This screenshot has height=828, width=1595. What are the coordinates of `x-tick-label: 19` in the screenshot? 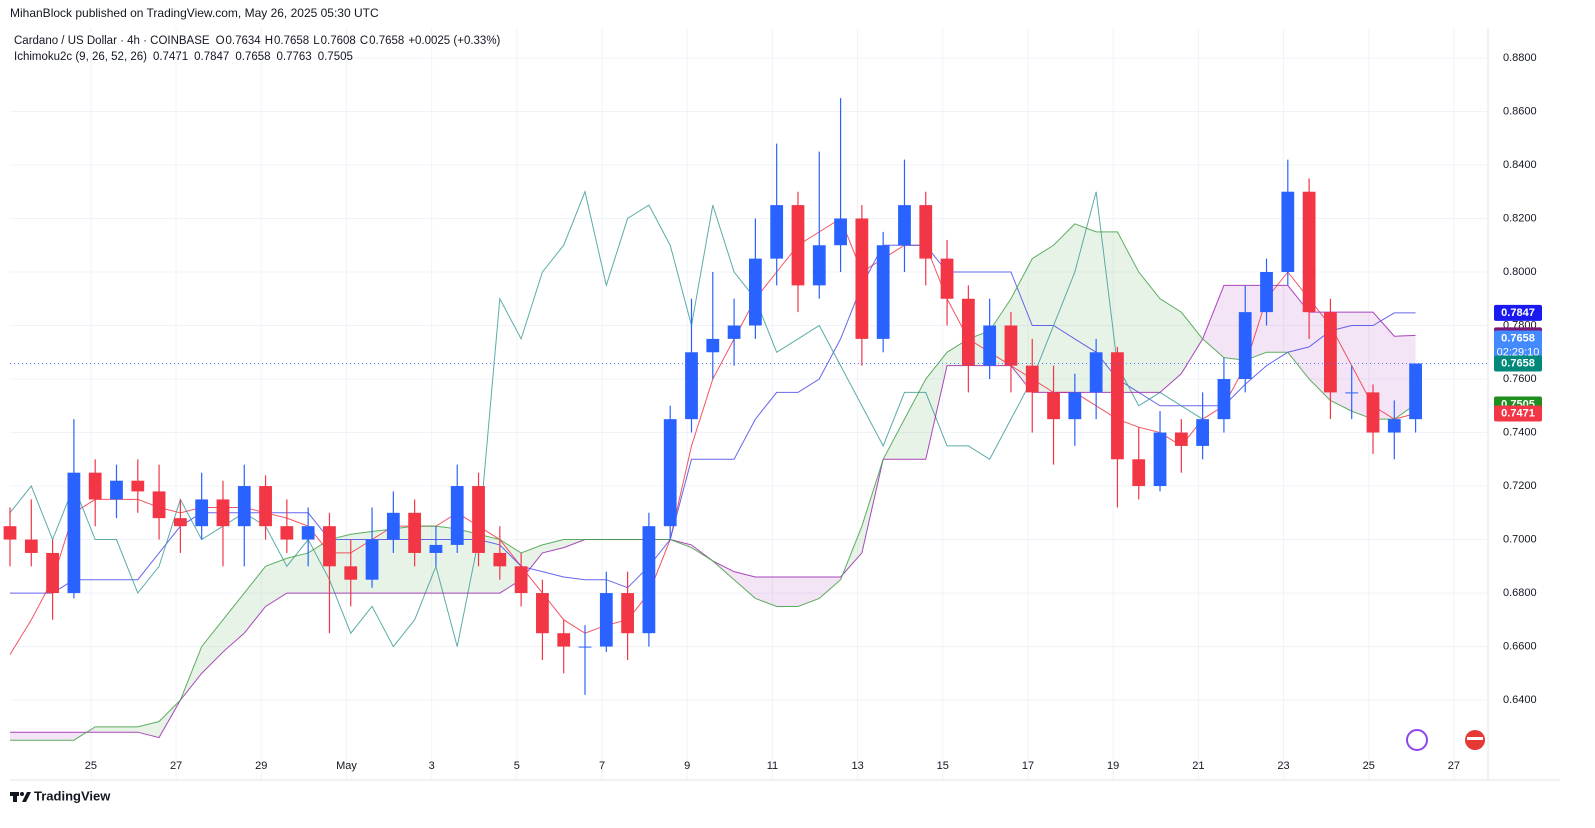 It's located at (1113, 766).